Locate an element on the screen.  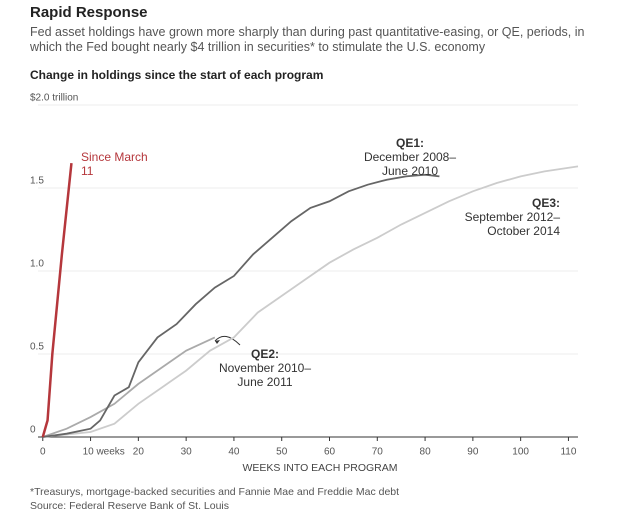
series-name: QE1: is located at coordinates (409, 143).